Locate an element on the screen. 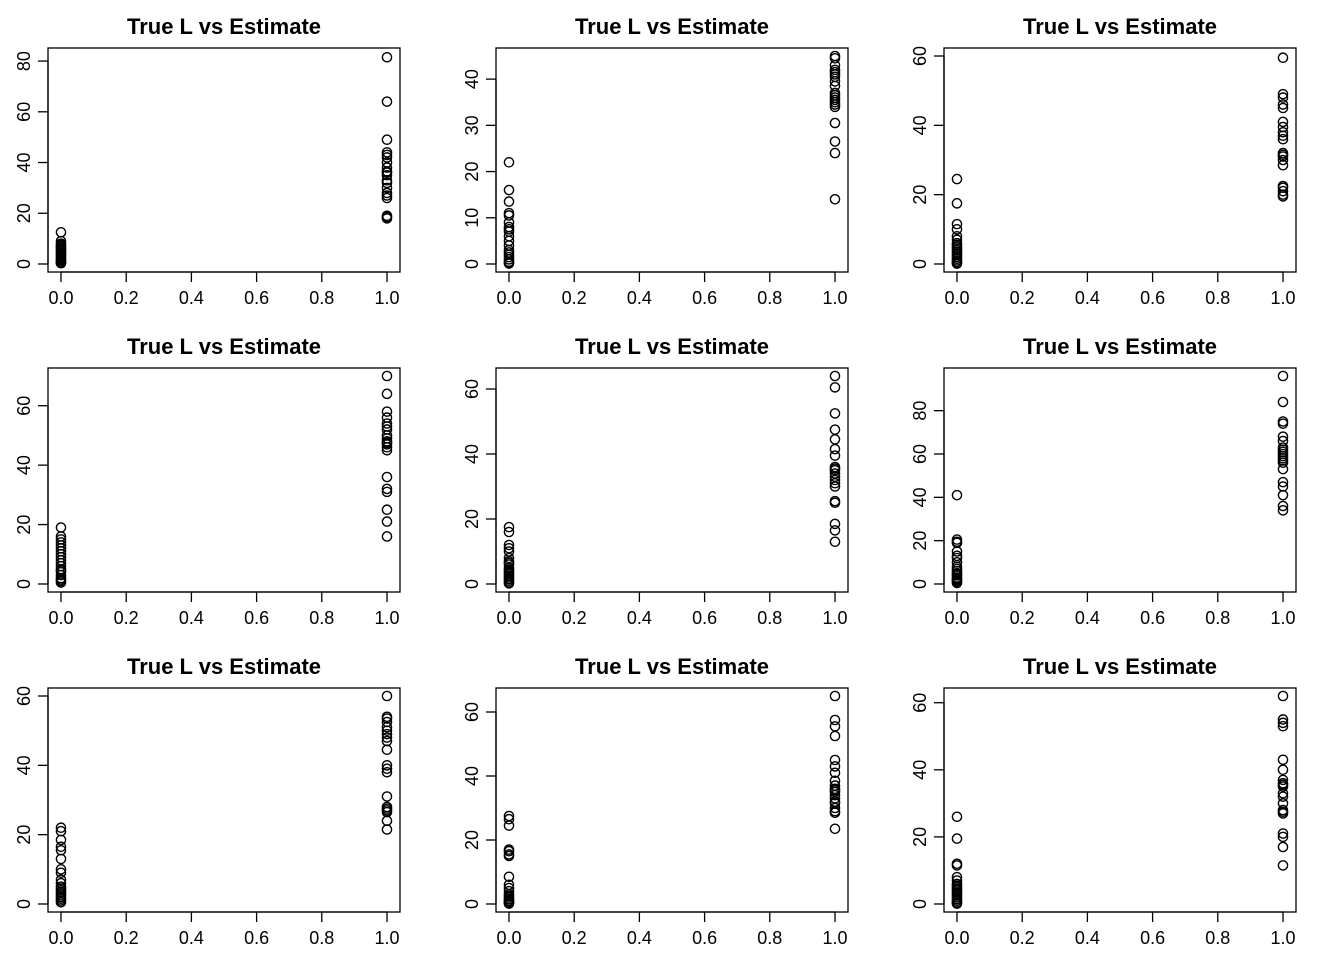 This screenshot has width=1344, height=960. x-tick-label: 0.8 is located at coordinates (321, 938).